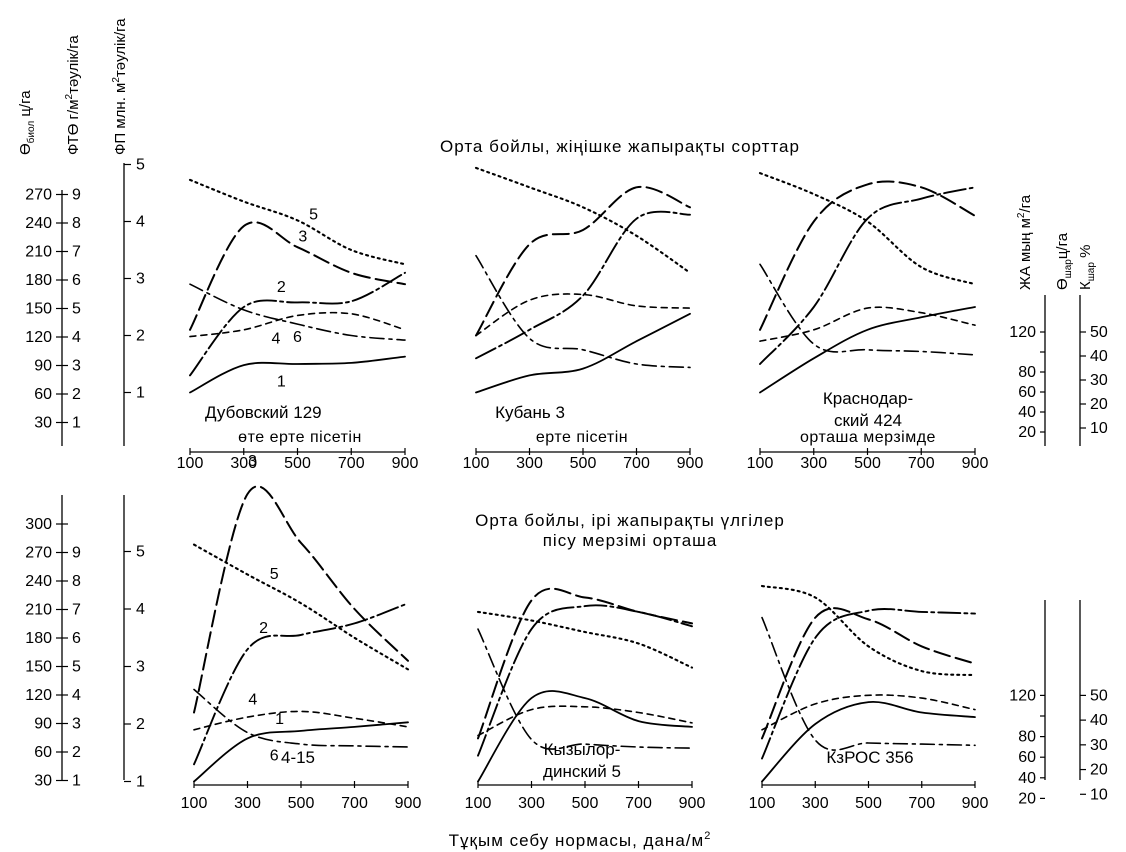 The image size is (1126, 852). Describe the element at coordinates (76, 610) in the screenshot. I see `bottom-tick-label-fto-7: 7` at that location.